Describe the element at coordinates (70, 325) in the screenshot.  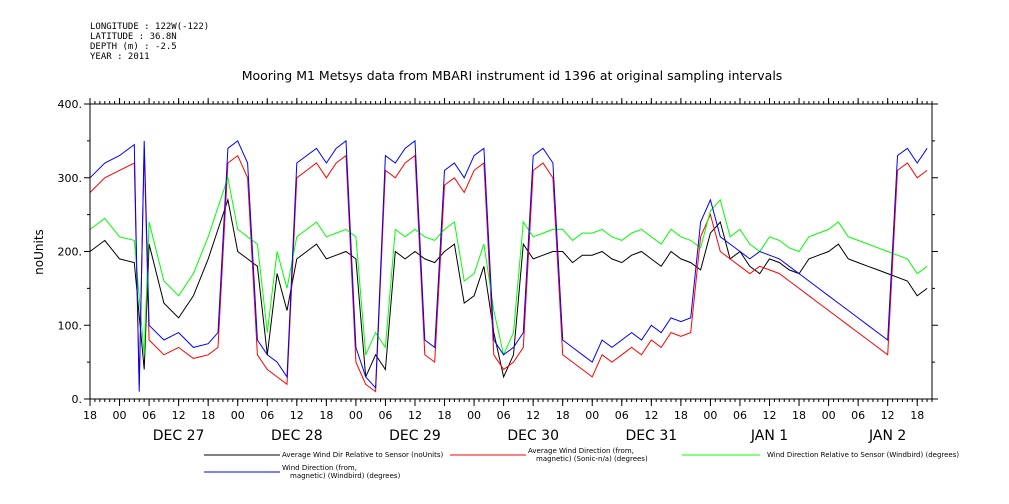
I see `y-tick-label: 100.` at that location.